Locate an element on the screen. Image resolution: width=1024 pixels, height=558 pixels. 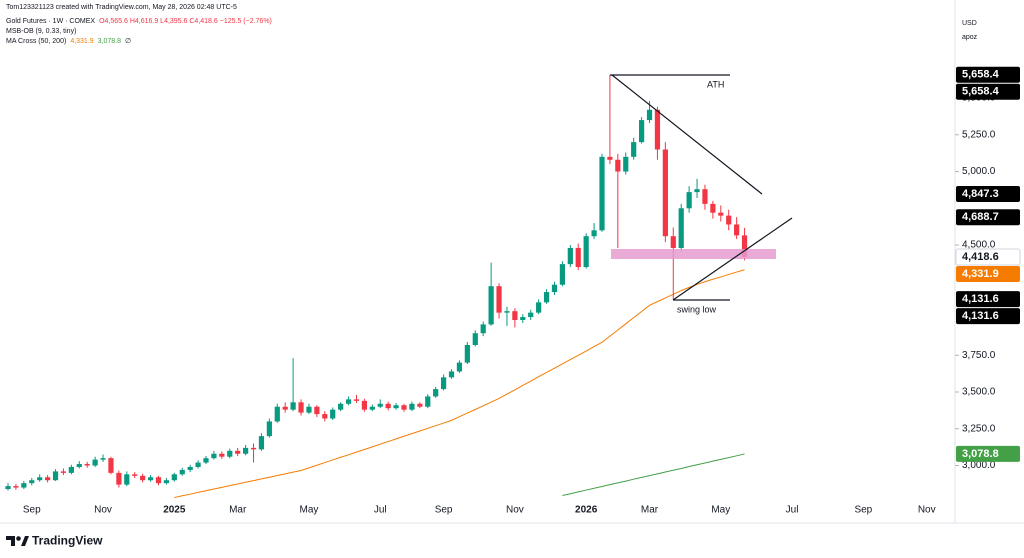
x-tick-label: Sep is located at coordinates (32, 510).